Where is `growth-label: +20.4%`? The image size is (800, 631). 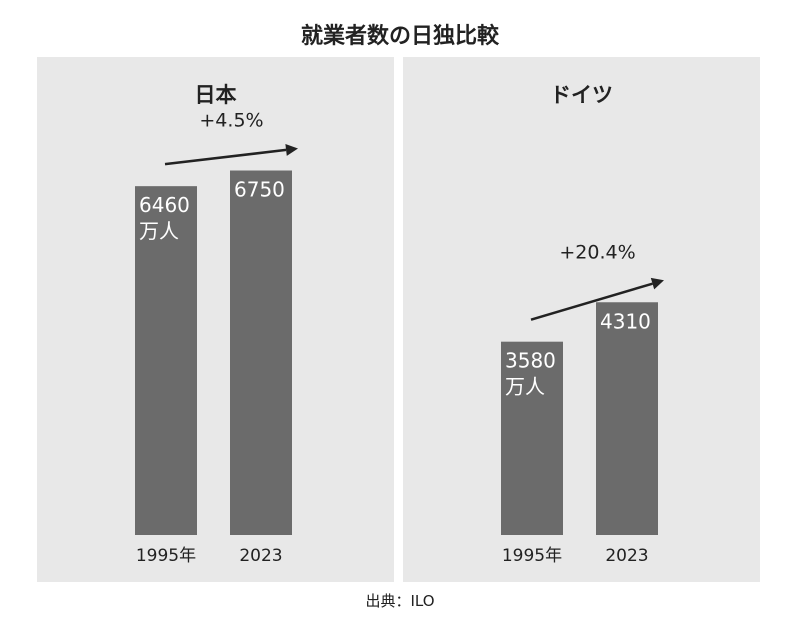 growth-label: +20.4% is located at coordinates (597, 252).